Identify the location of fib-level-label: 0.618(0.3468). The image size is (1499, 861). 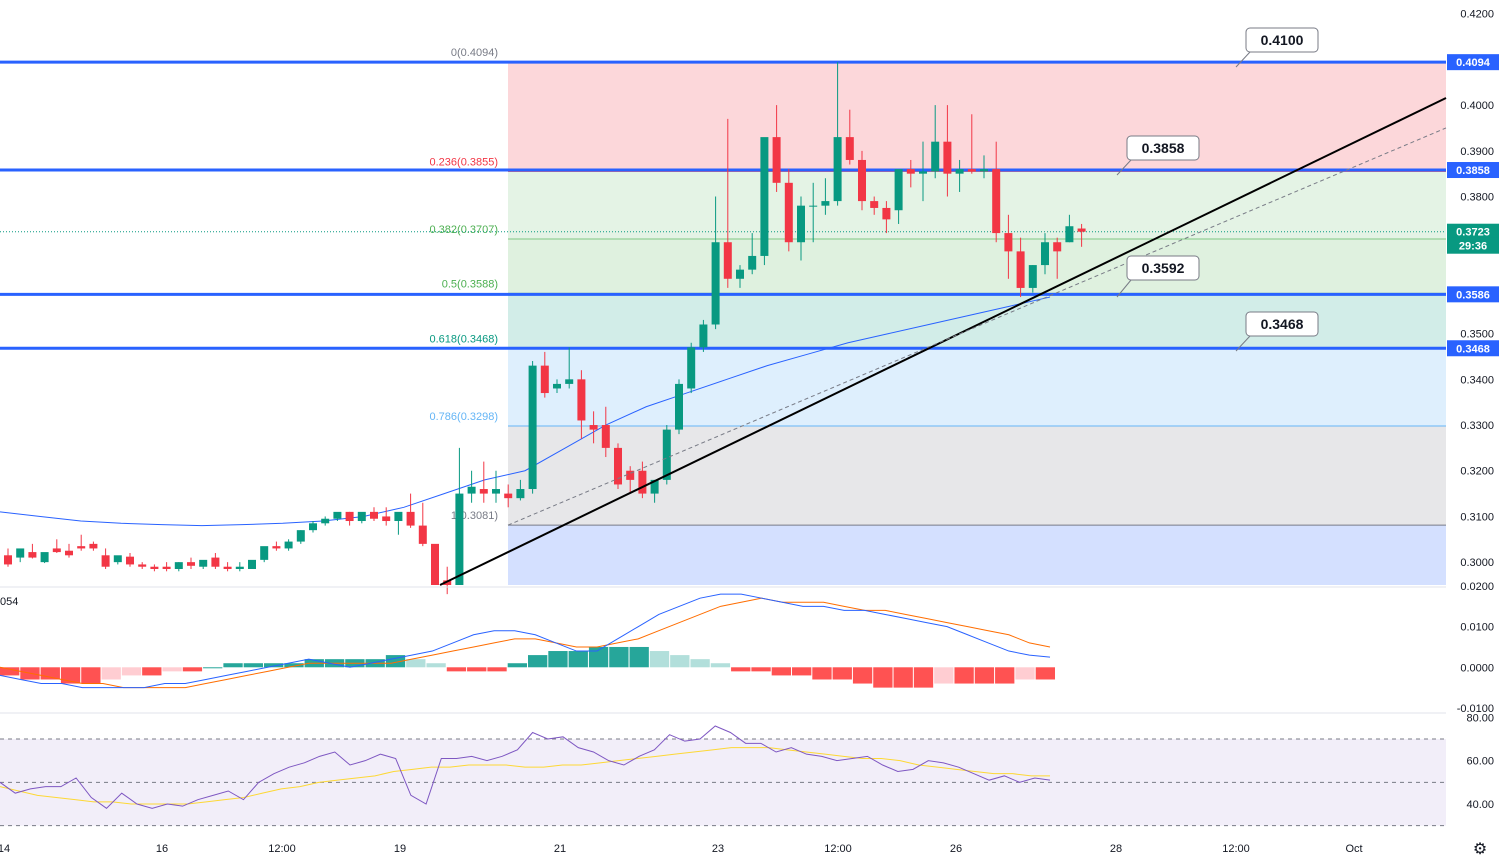
(464, 339).